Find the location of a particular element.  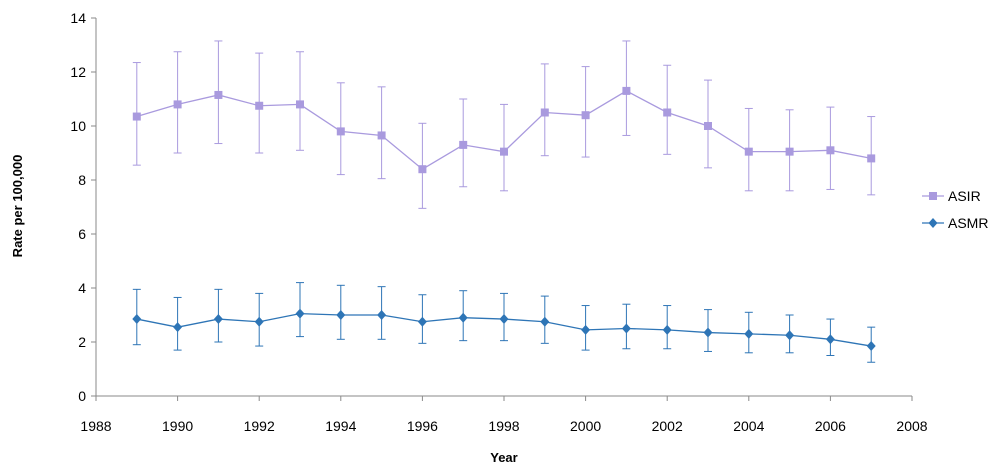

x-tick-label: 1990 is located at coordinates (177, 426).